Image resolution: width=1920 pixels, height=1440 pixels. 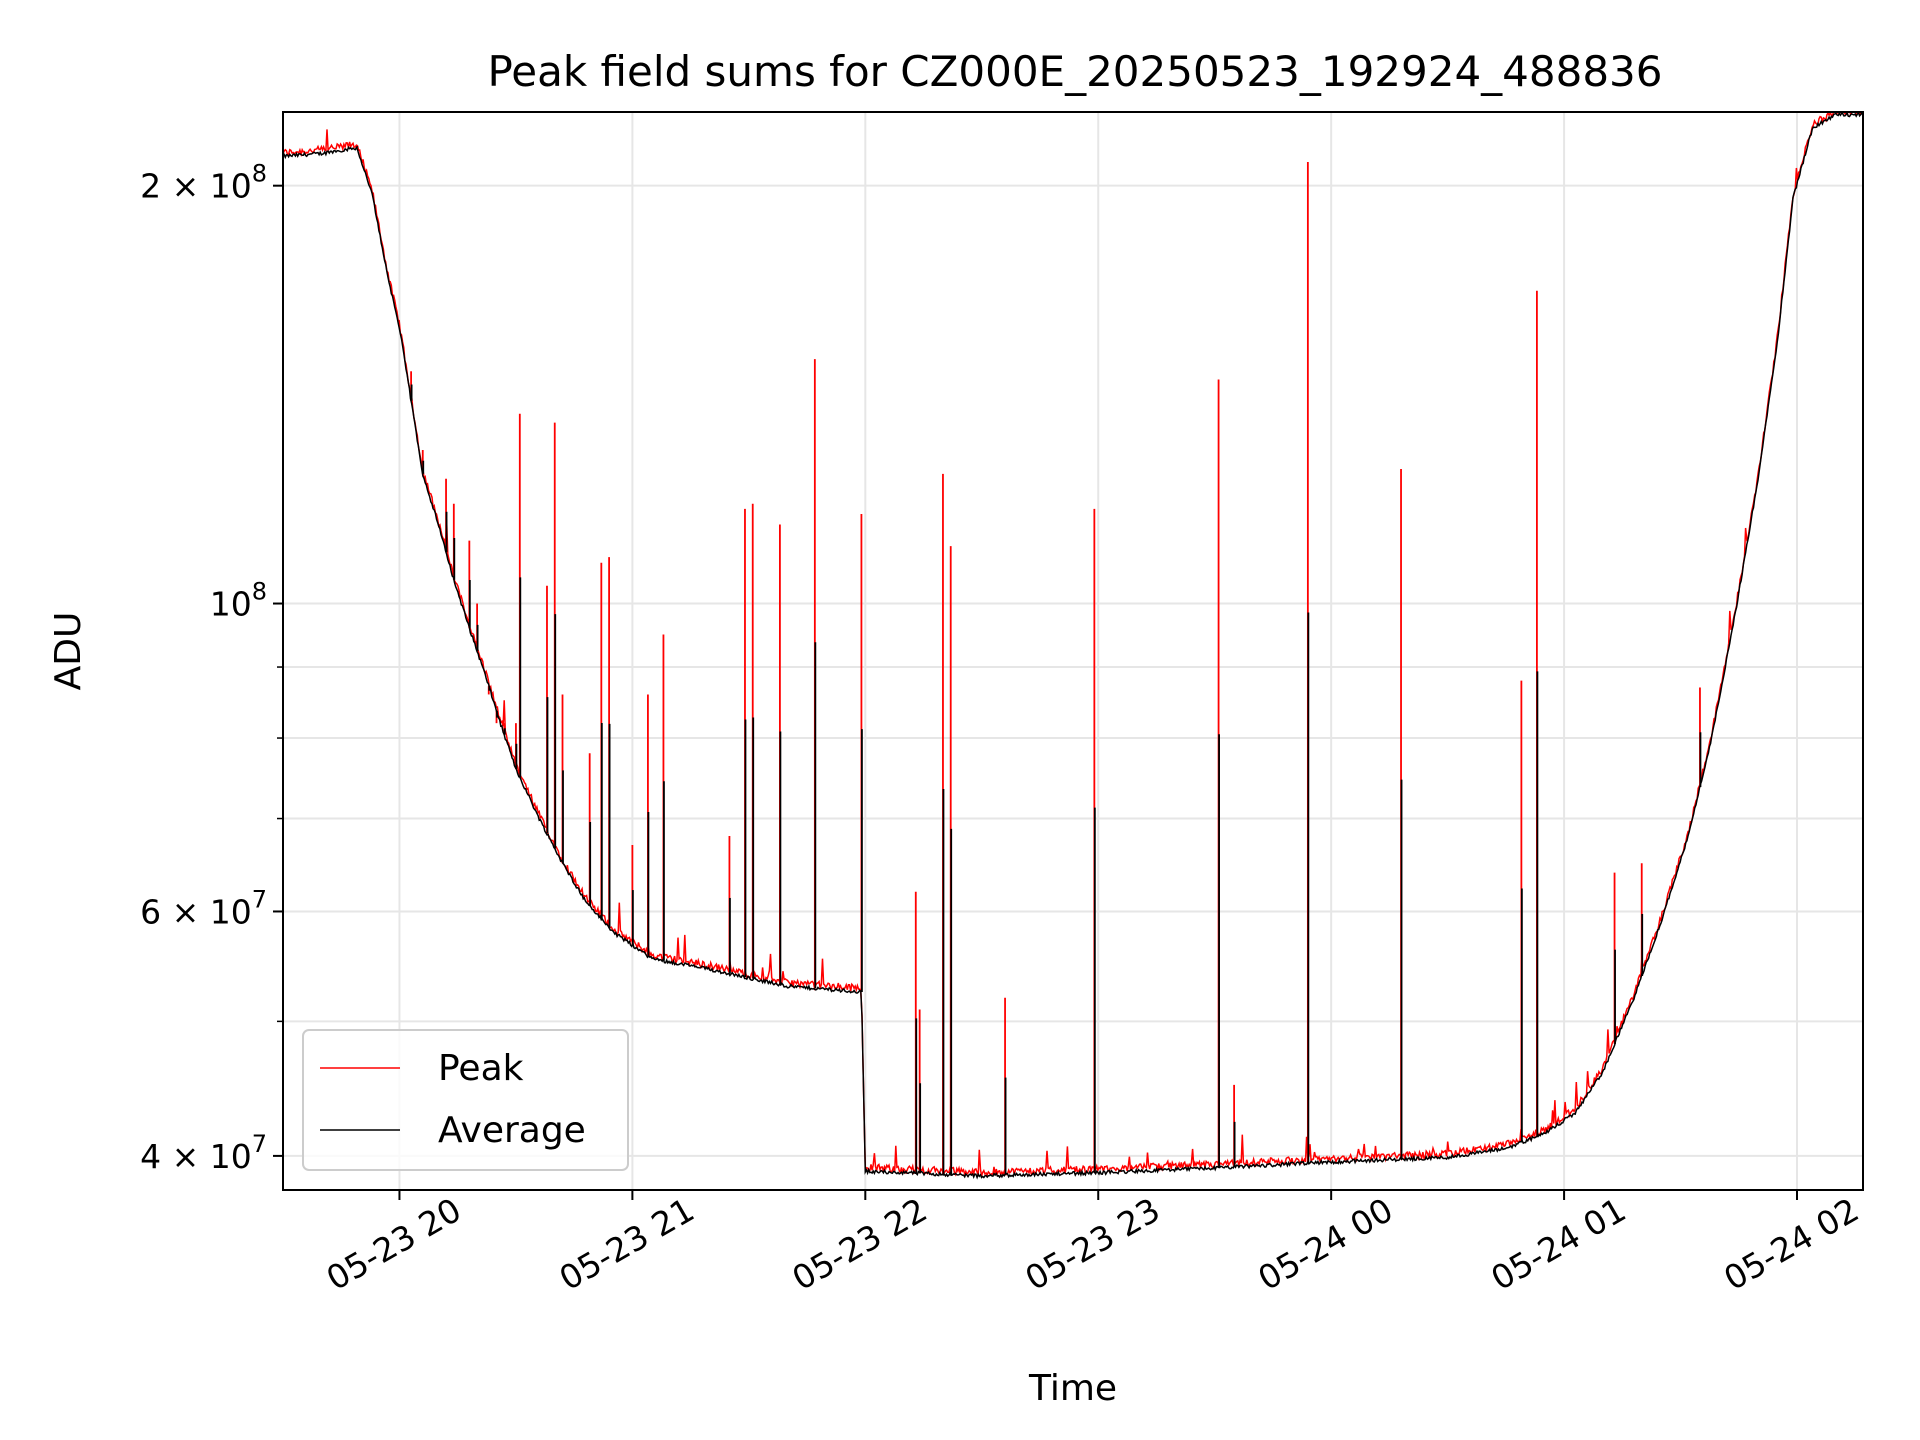 I want to click on y-tick-label: 108, so click(x=238, y=601).